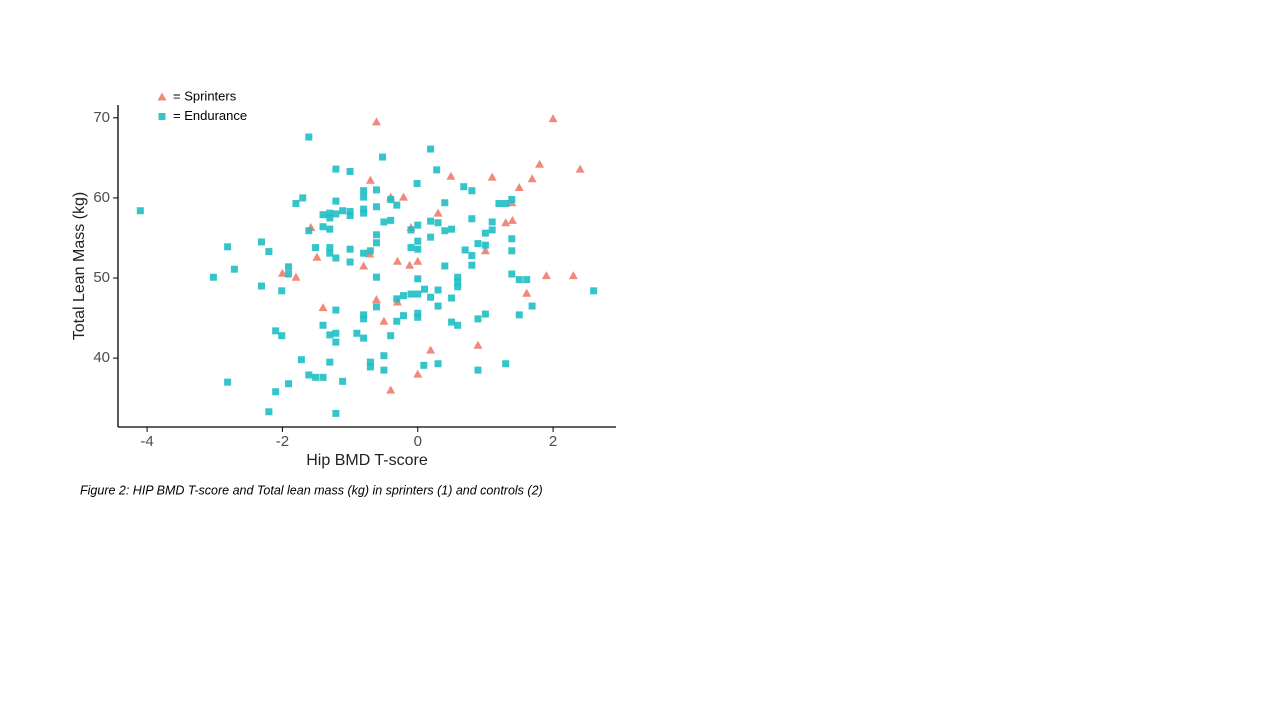  I want to click on y-tick-label: 50, so click(101, 277).